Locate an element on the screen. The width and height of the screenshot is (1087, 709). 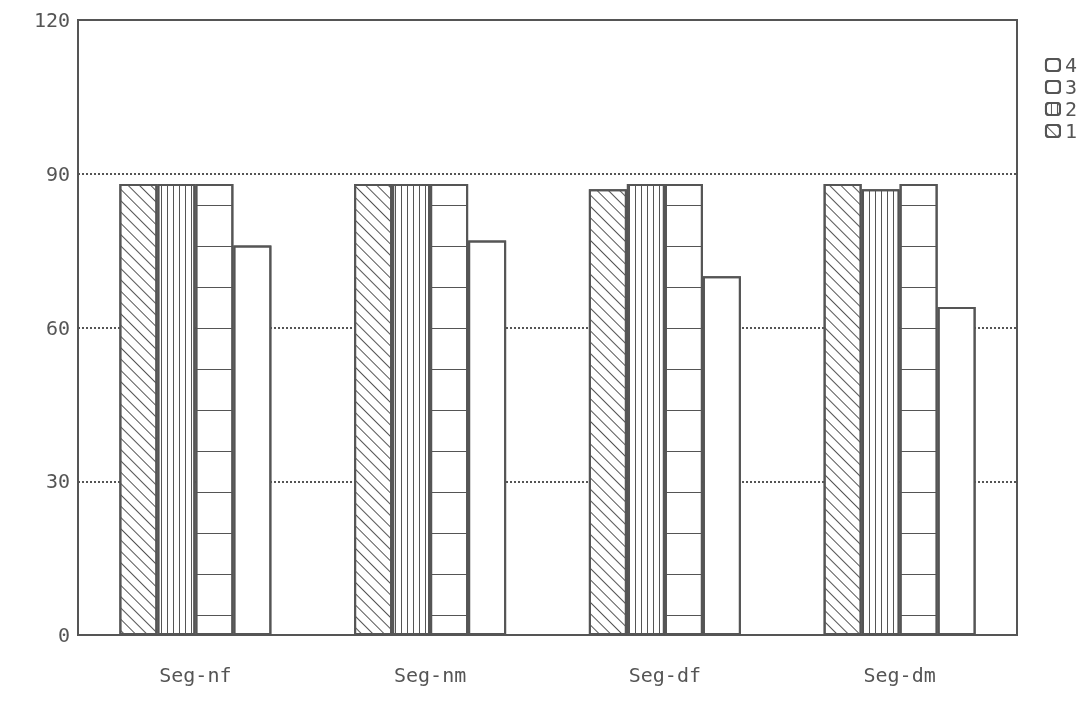
x-tick-label: Seg-nm is located at coordinates (430, 675).